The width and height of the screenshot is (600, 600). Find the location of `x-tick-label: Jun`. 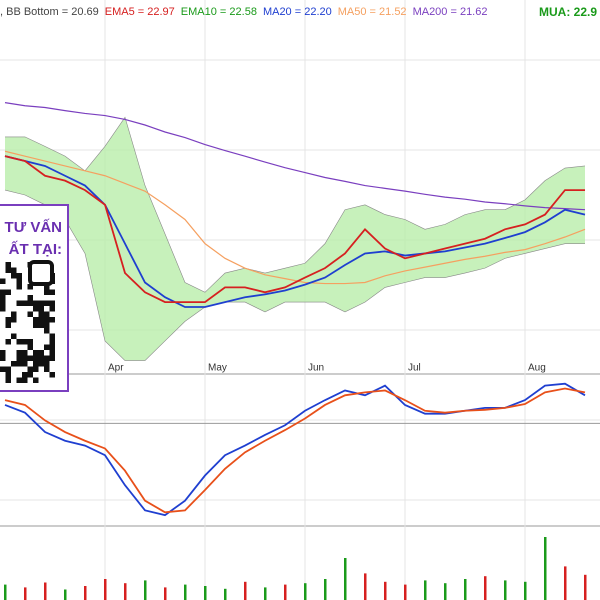

x-tick-label: Jun is located at coordinates (316, 368).